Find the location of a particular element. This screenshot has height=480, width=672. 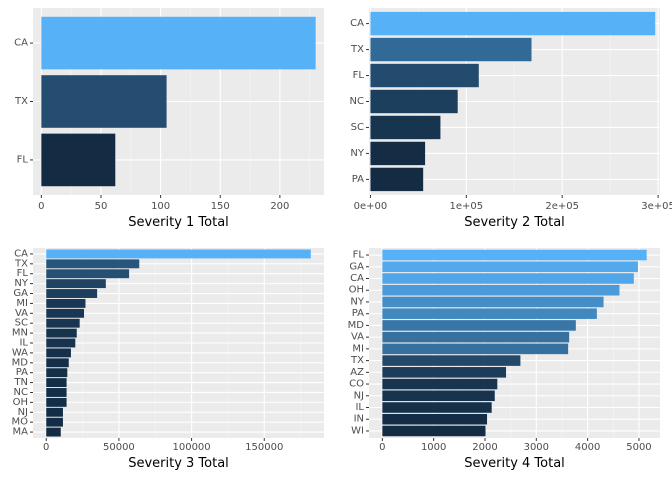

y-tick-label: MA is located at coordinates (21, 432).